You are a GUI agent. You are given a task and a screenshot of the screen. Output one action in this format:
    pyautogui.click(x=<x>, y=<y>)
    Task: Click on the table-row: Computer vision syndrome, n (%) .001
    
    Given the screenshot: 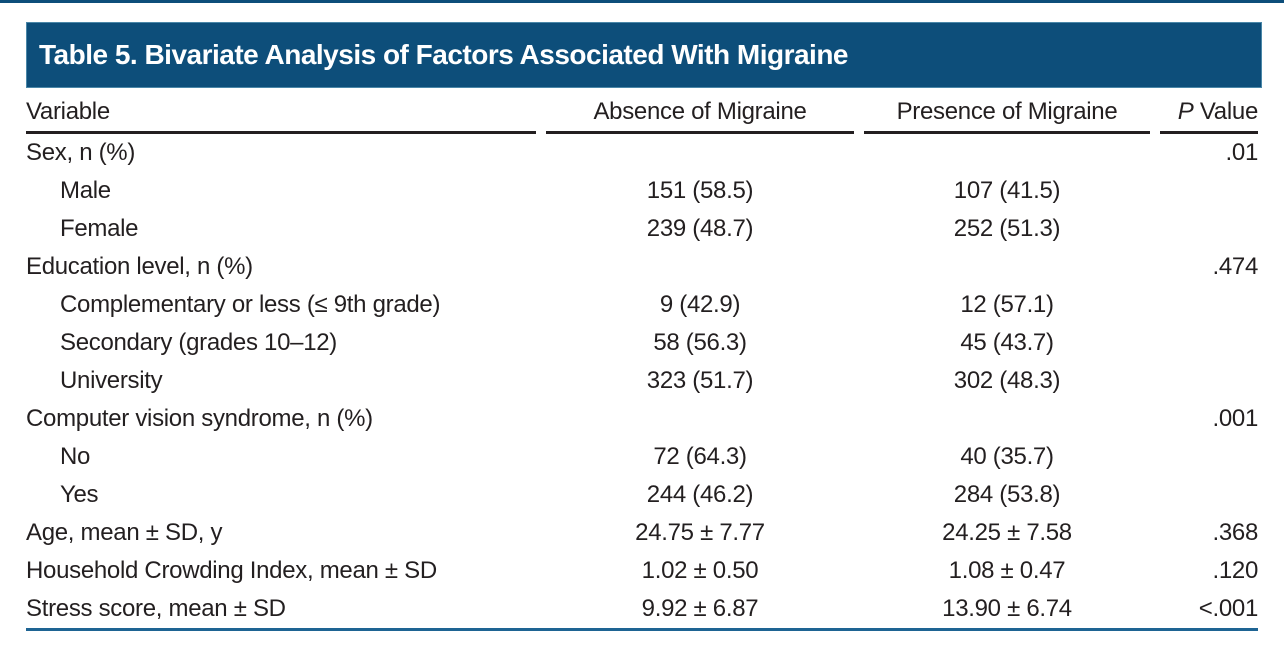 What is the action you would take?
    pyautogui.click(x=642, y=419)
    